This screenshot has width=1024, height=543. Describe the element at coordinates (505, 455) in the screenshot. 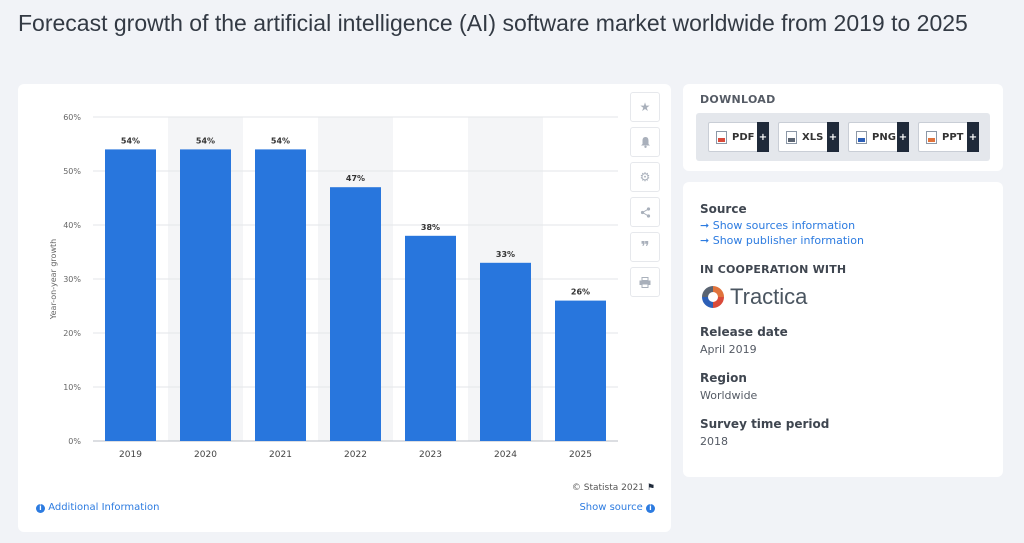

I see `x-tick-label: 2024` at that location.